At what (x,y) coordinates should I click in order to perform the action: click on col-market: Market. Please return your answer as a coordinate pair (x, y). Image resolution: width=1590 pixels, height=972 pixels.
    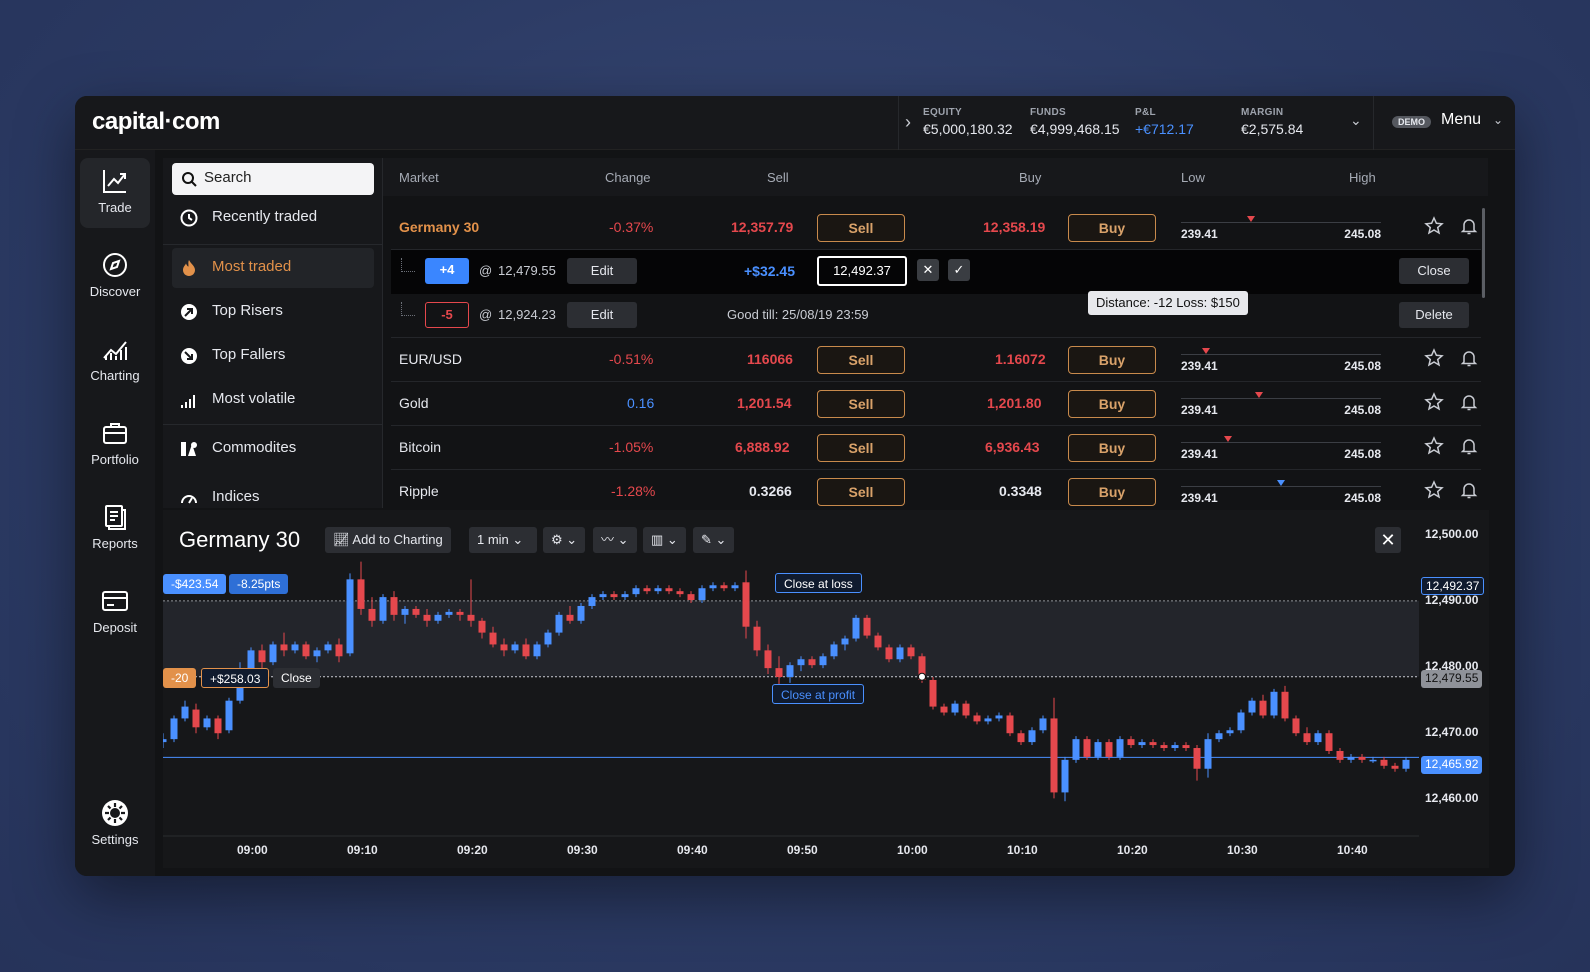
    Looking at the image, I should click on (419, 177).